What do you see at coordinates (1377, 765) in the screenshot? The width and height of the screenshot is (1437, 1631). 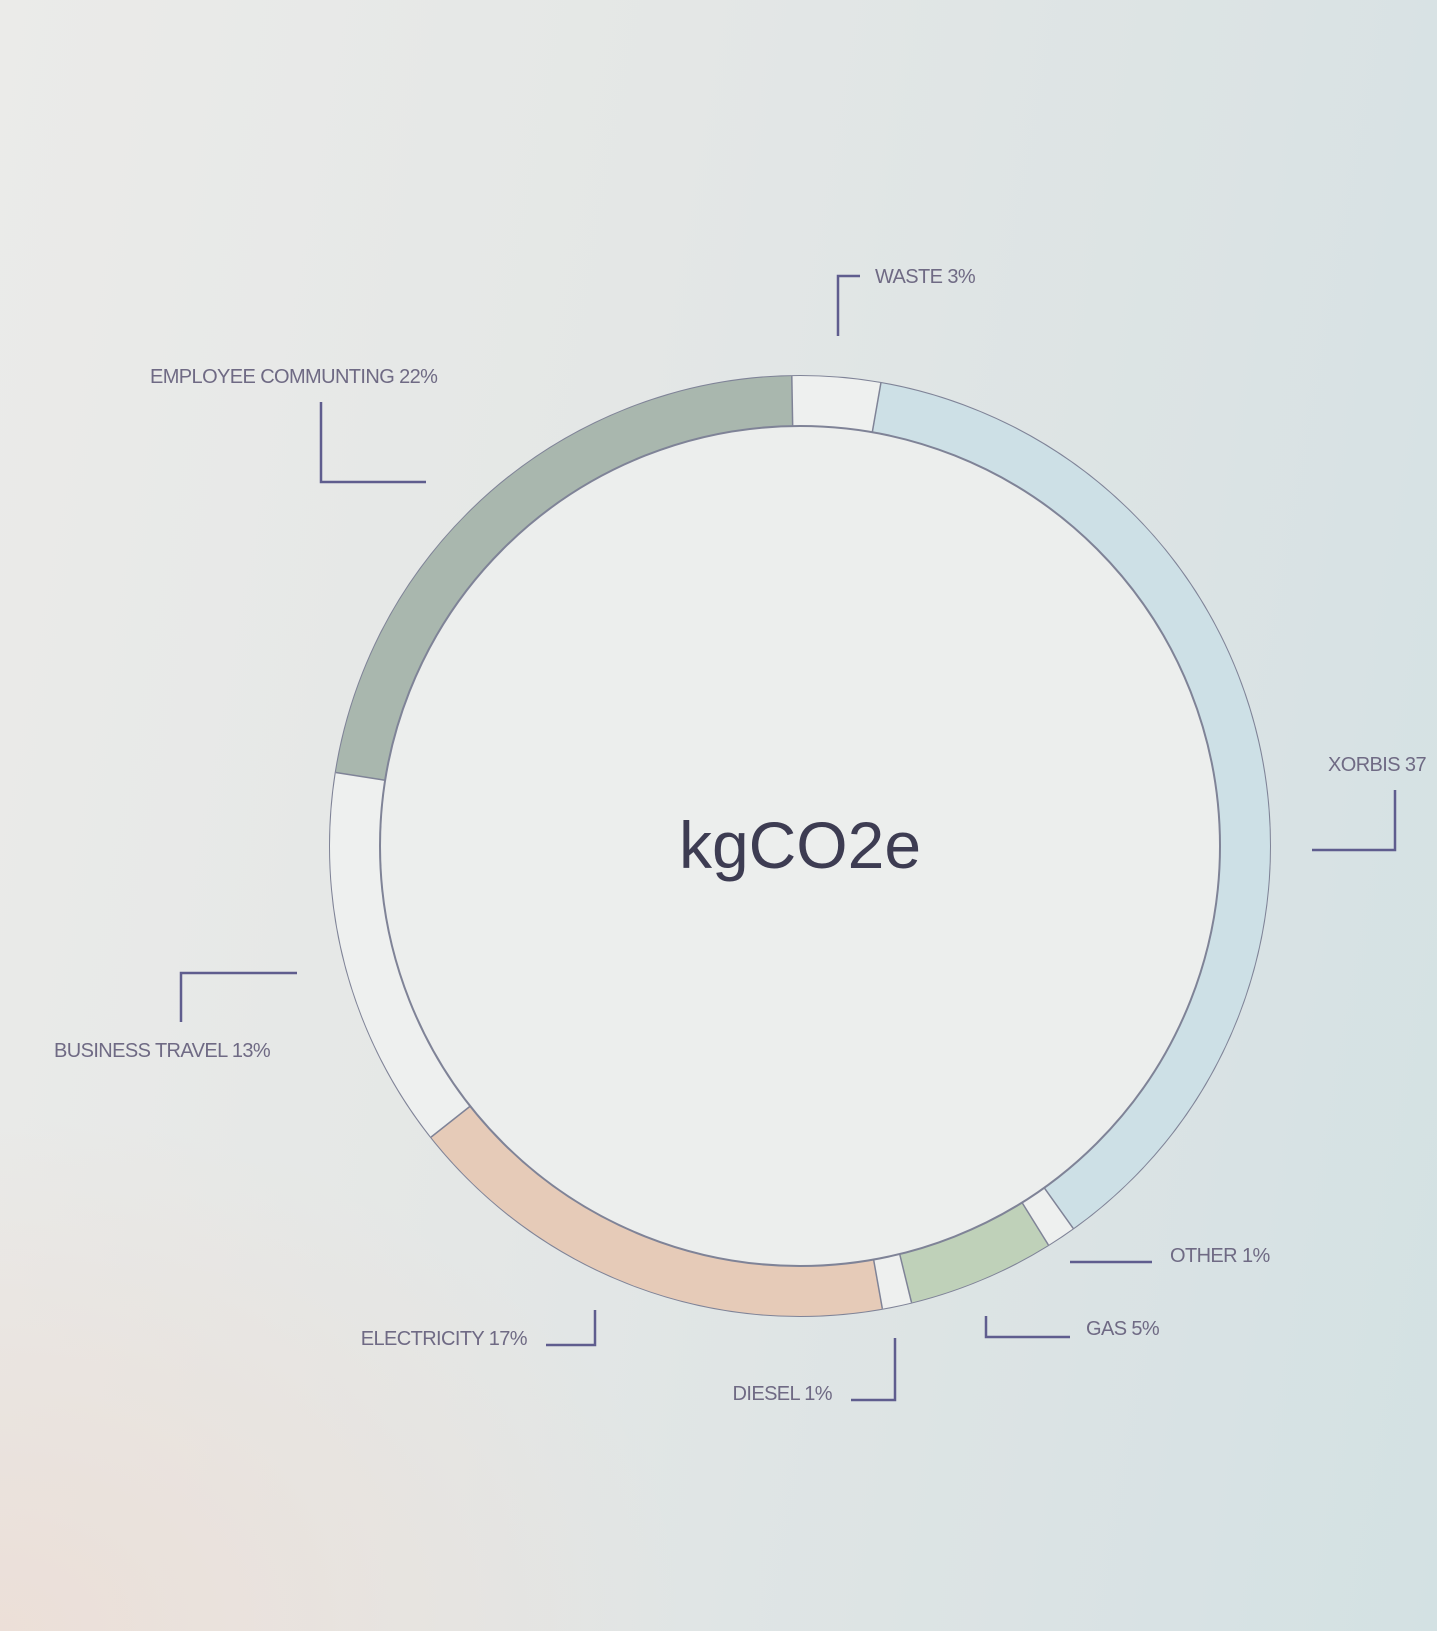 I see `label-xorbis: XORBIS 37` at bounding box center [1377, 765].